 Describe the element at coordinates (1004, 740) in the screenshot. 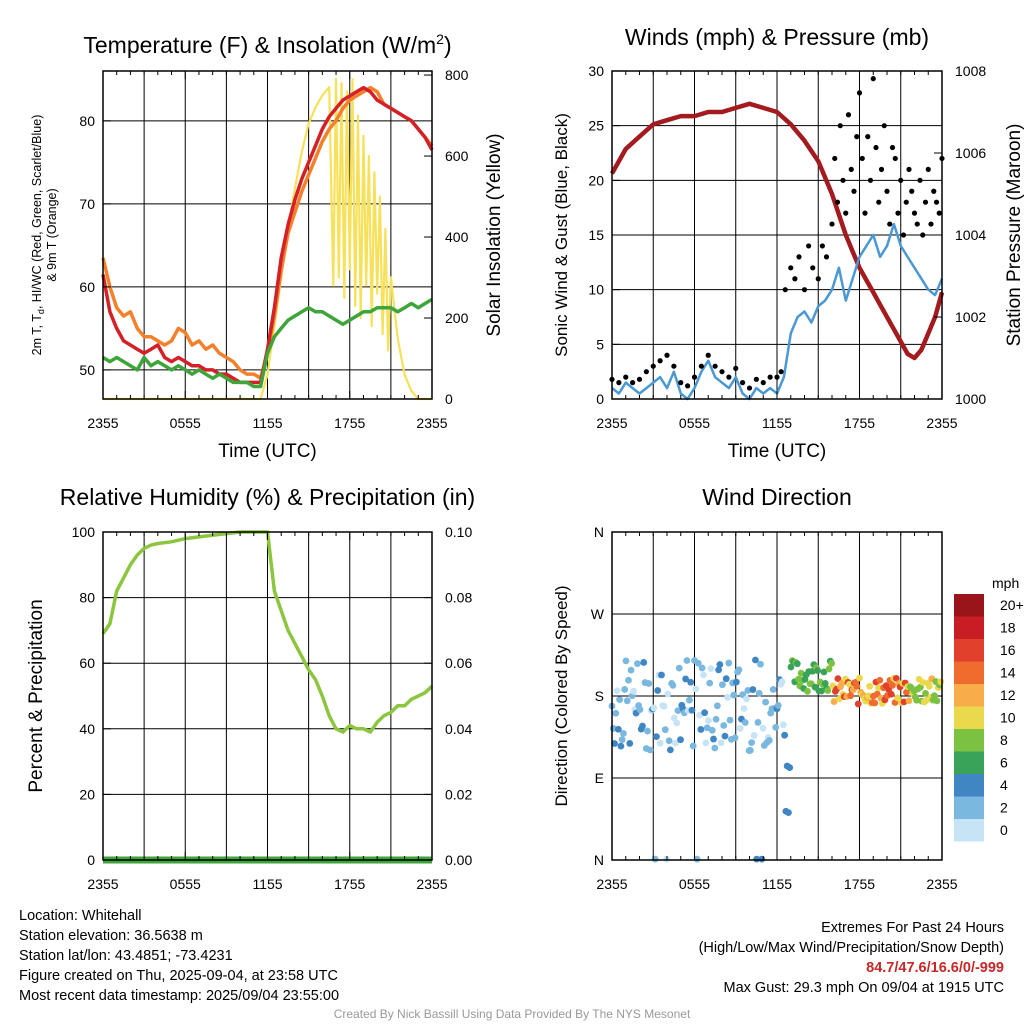

I see `legend-label: 8` at that location.